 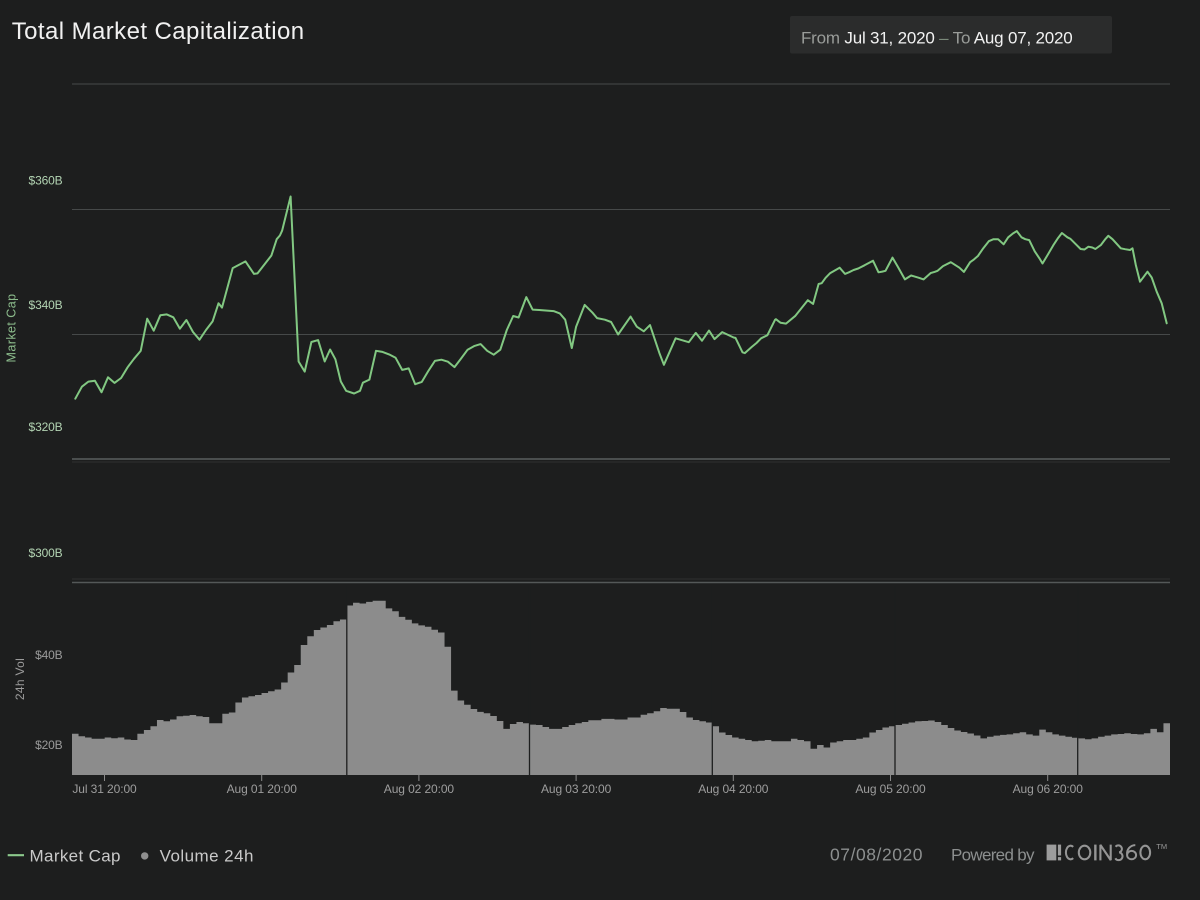 What do you see at coordinates (576, 789) in the screenshot?
I see `svg-text: Aug 03 20:00` at bounding box center [576, 789].